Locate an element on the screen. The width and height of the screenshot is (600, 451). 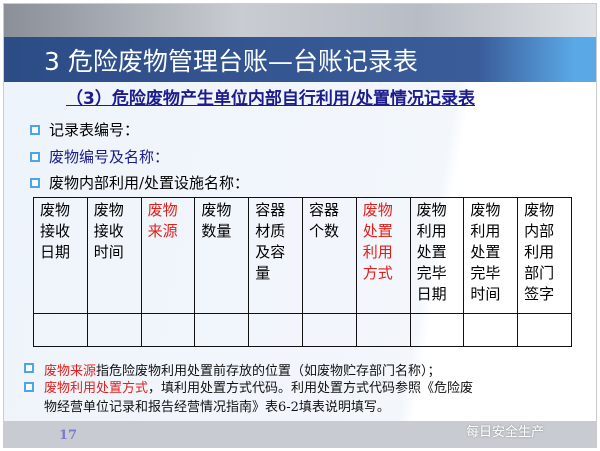
bullet-text: 废物编号及名称： is located at coordinates (109, 157).